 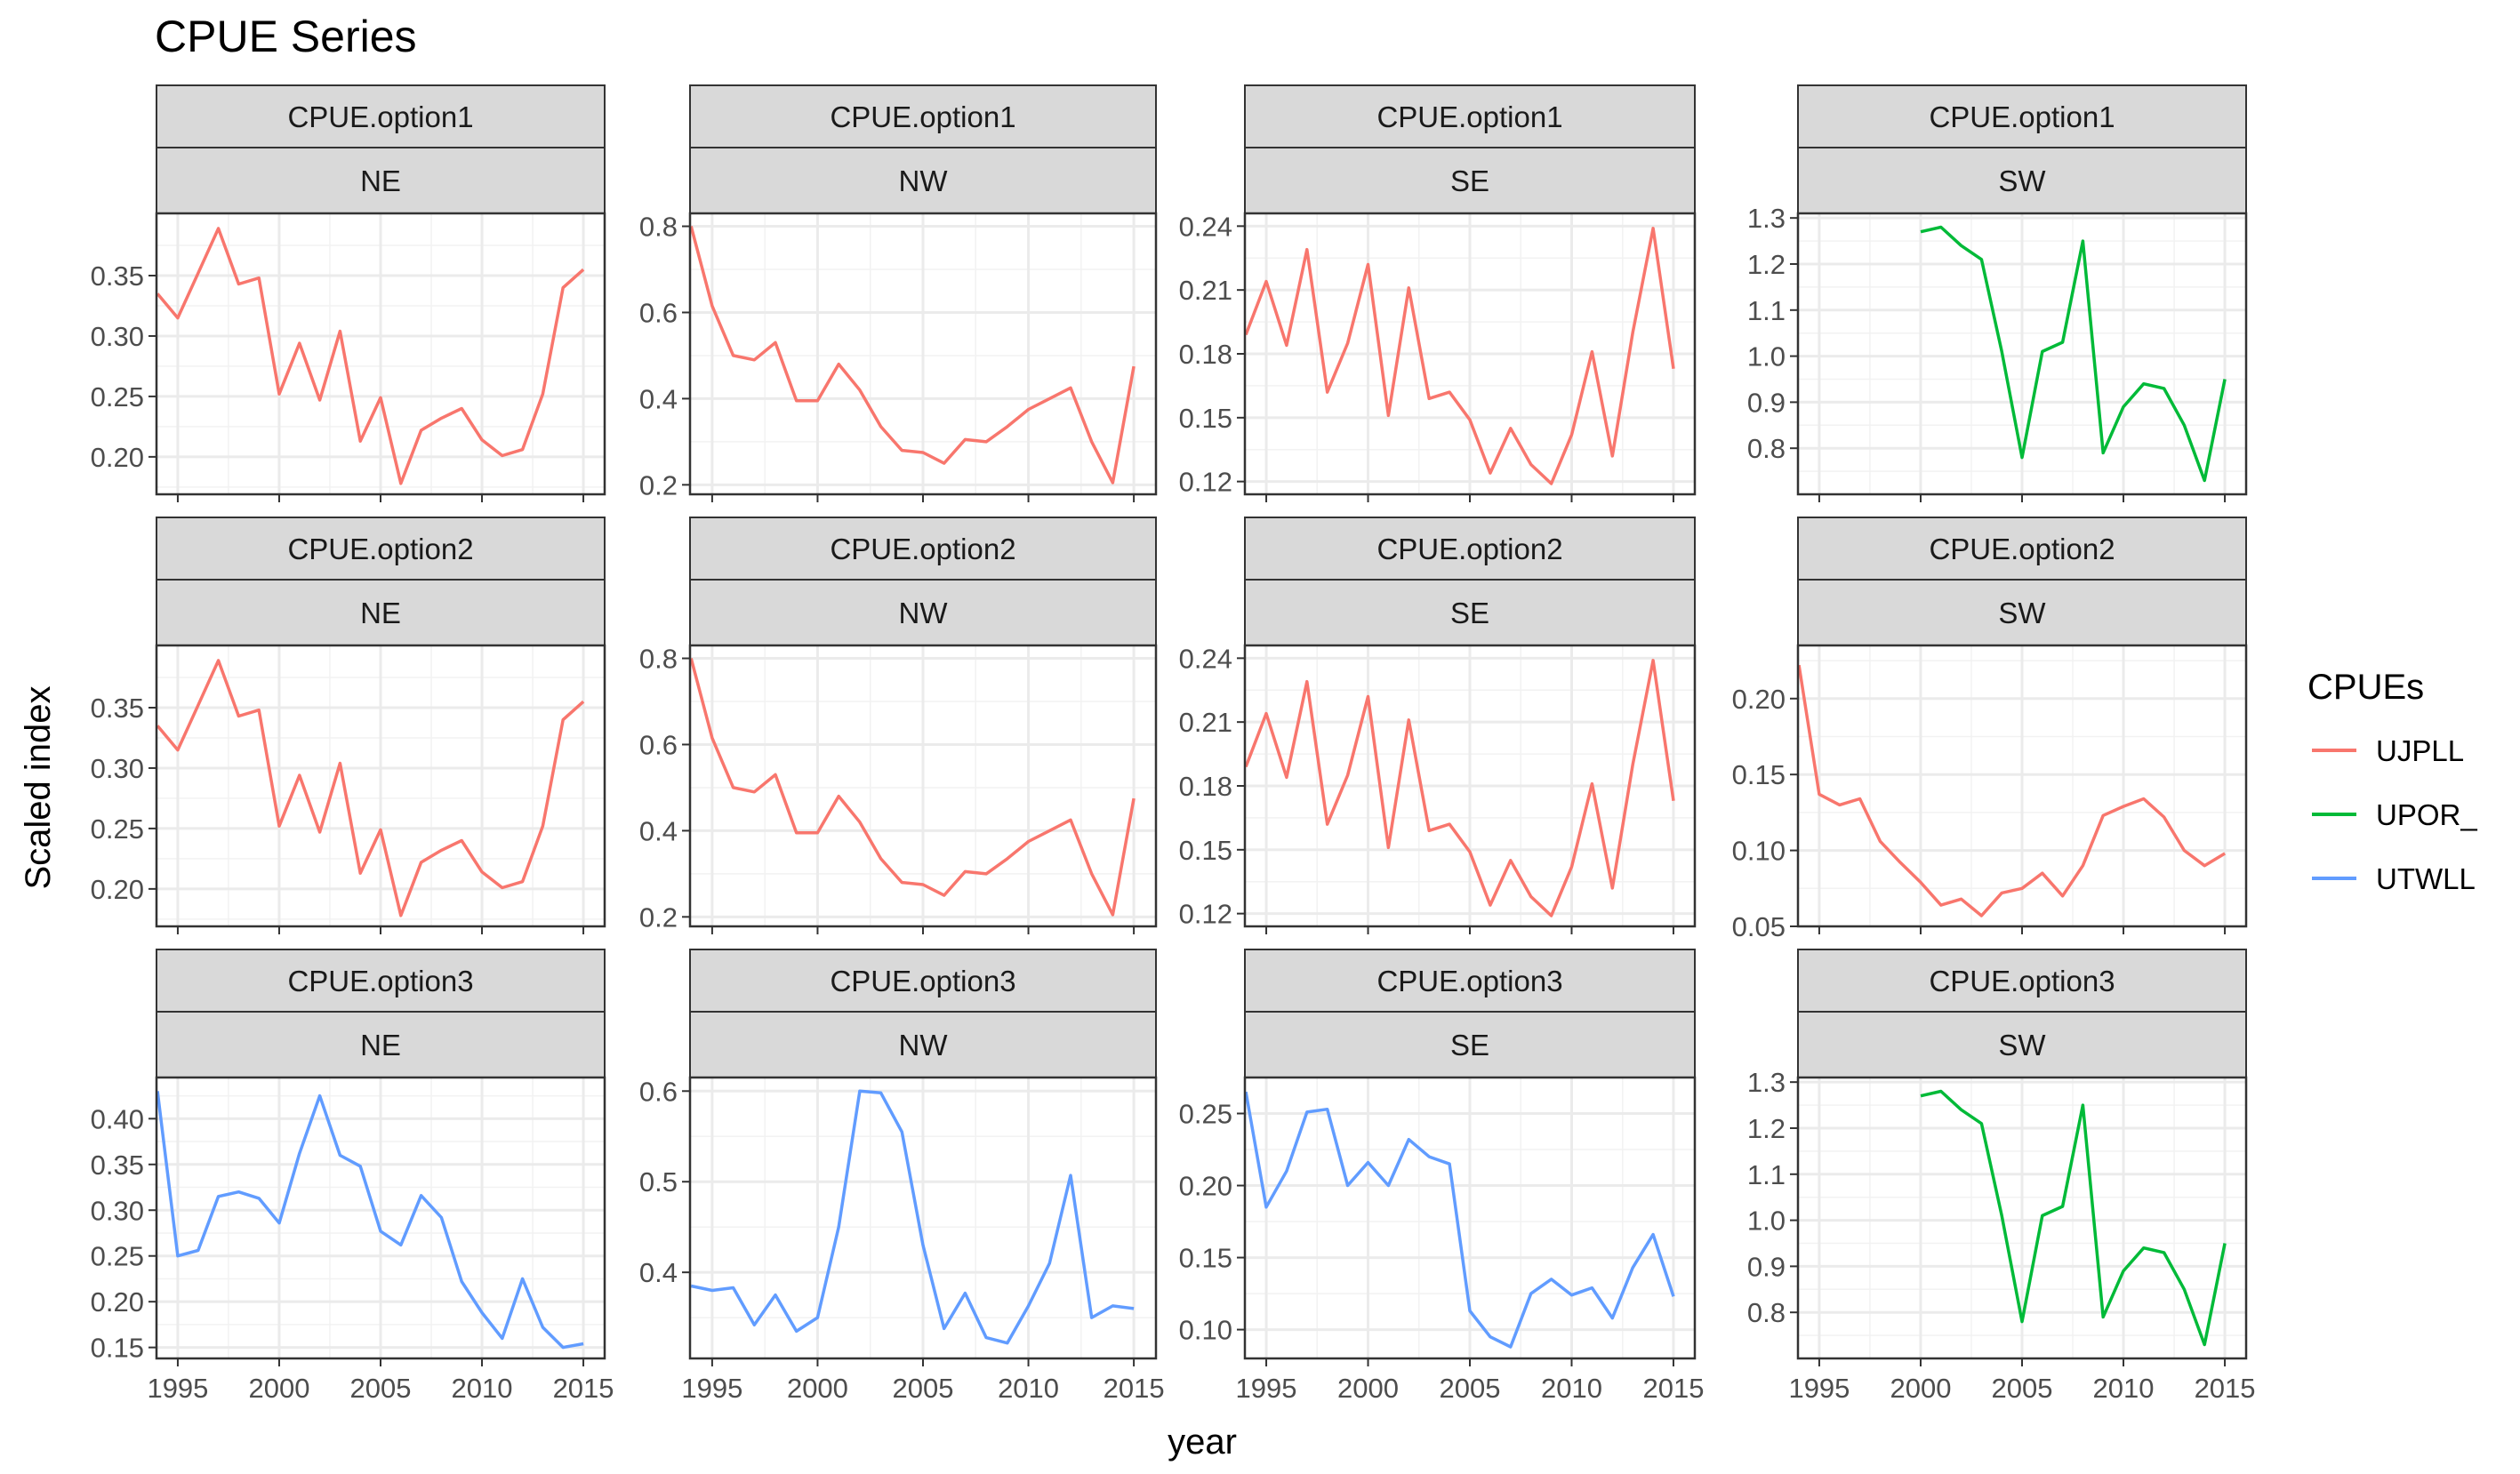 I want to click on legend-label: UJPLL, so click(x=2420, y=751).